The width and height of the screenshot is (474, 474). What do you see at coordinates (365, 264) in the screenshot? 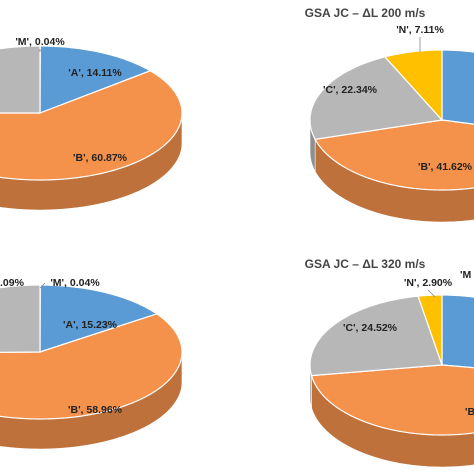
I see `chart-title: GSA JC – ΔL 320 m/s` at bounding box center [365, 264].